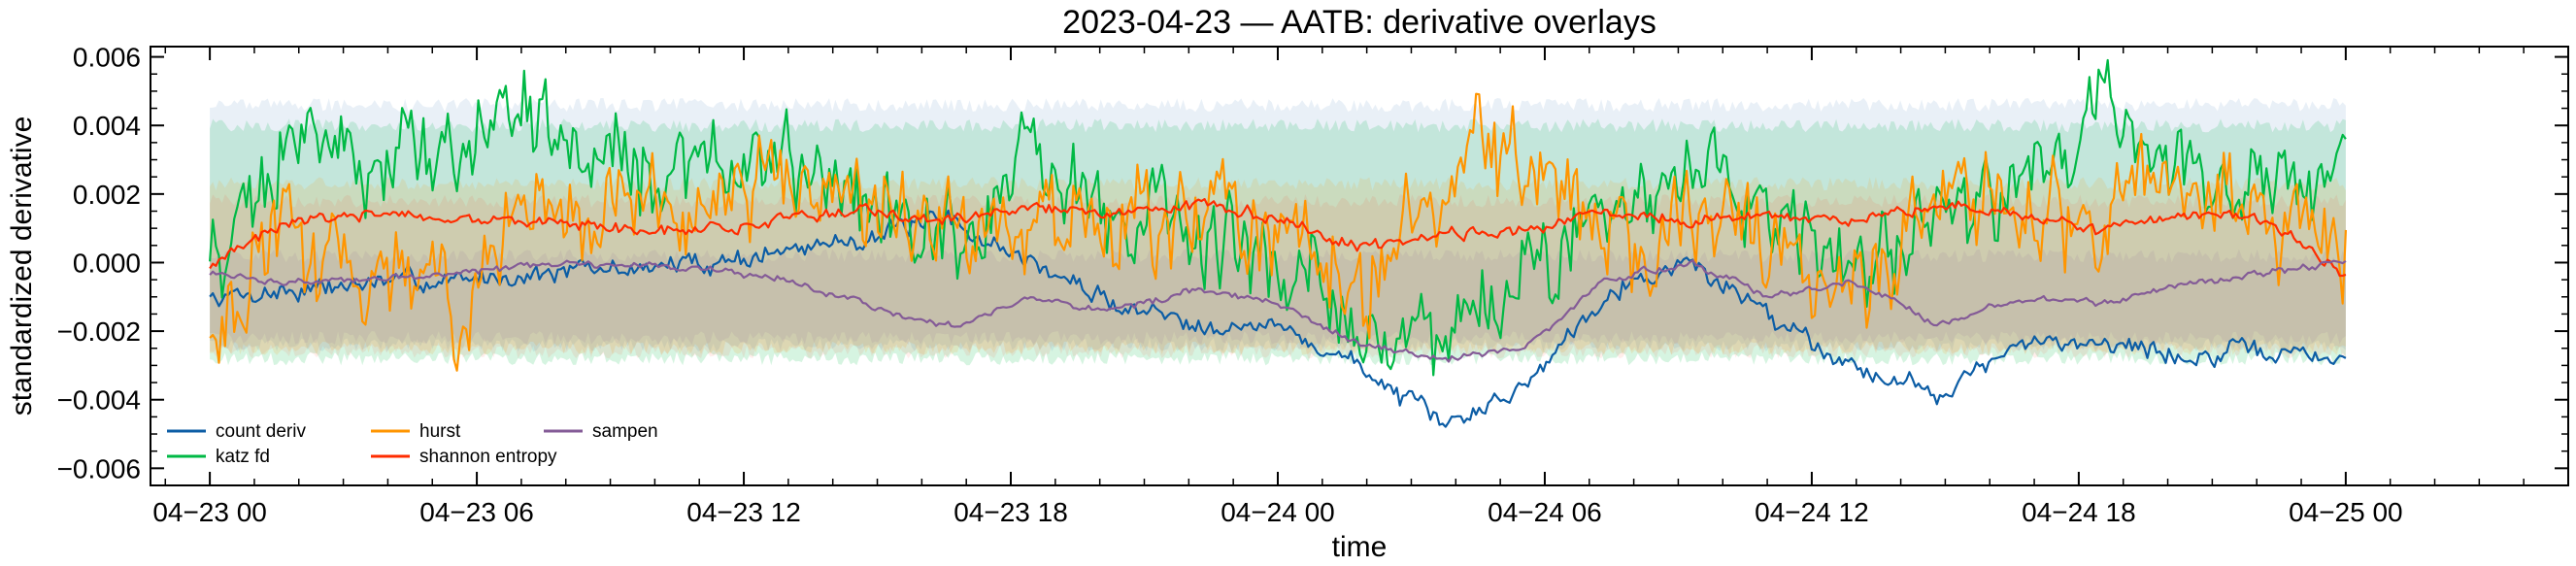  I want to click on x-axis-label: time, so click(1360, 547).